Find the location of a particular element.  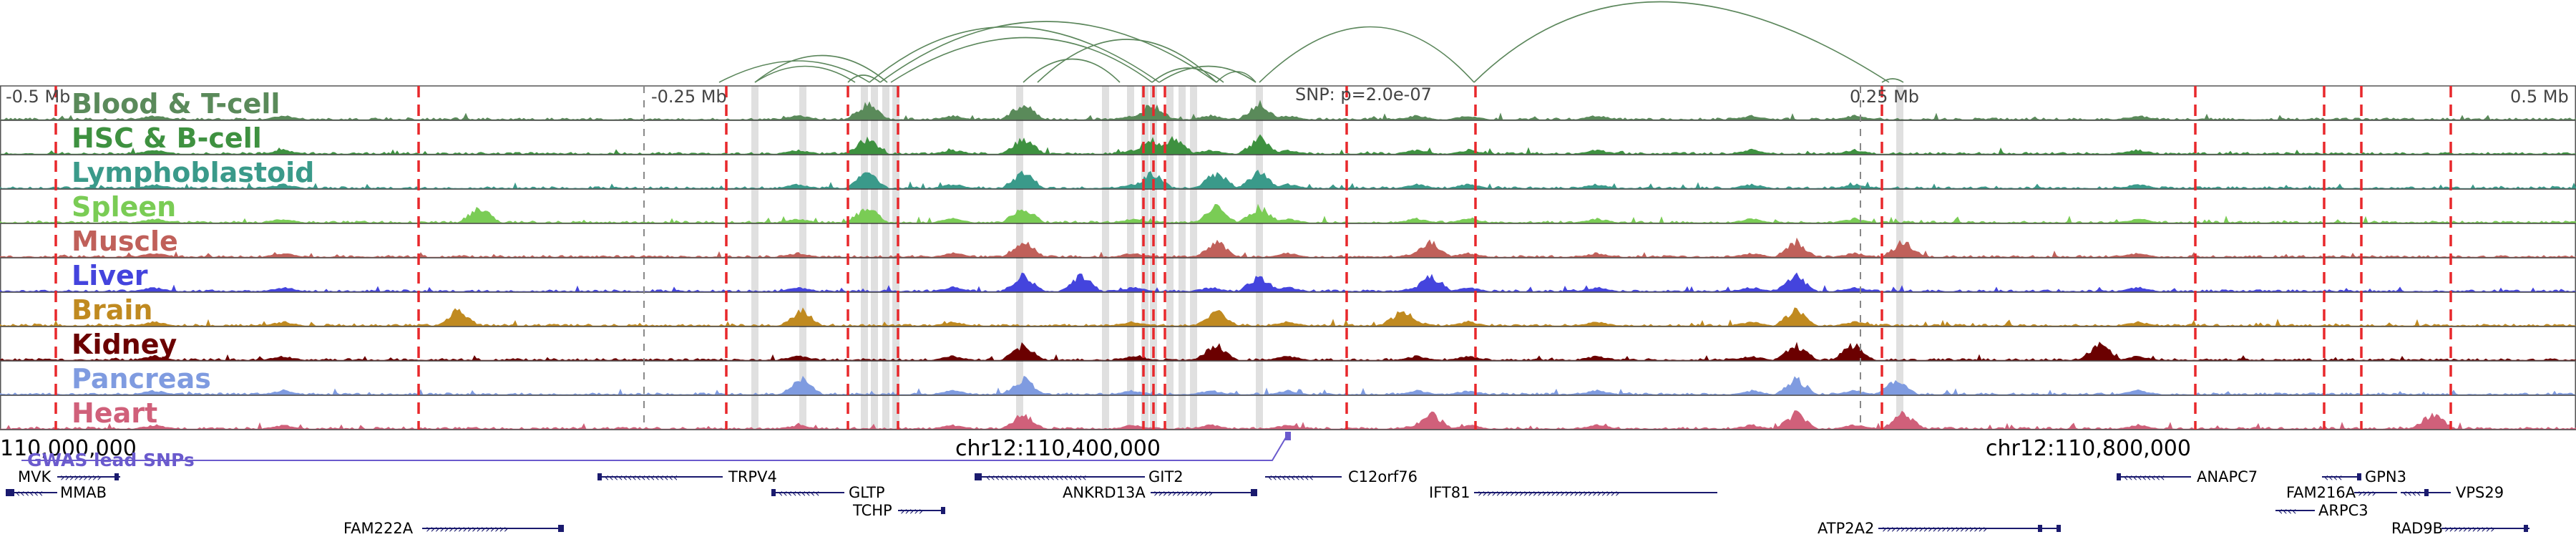

strand-arrows-c12orf76: ‹‹‹‹‹‹‹‹‹‹ is located at coordinates (1291, 477).